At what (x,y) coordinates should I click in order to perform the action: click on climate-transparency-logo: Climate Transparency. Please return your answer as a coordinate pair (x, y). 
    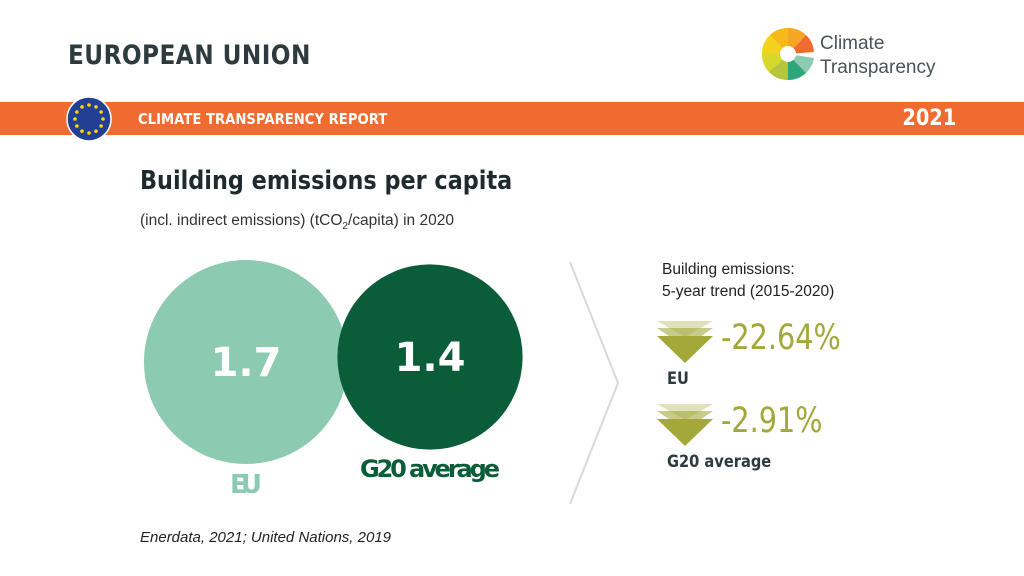
    Looking at the image, I should click on (865, 56).